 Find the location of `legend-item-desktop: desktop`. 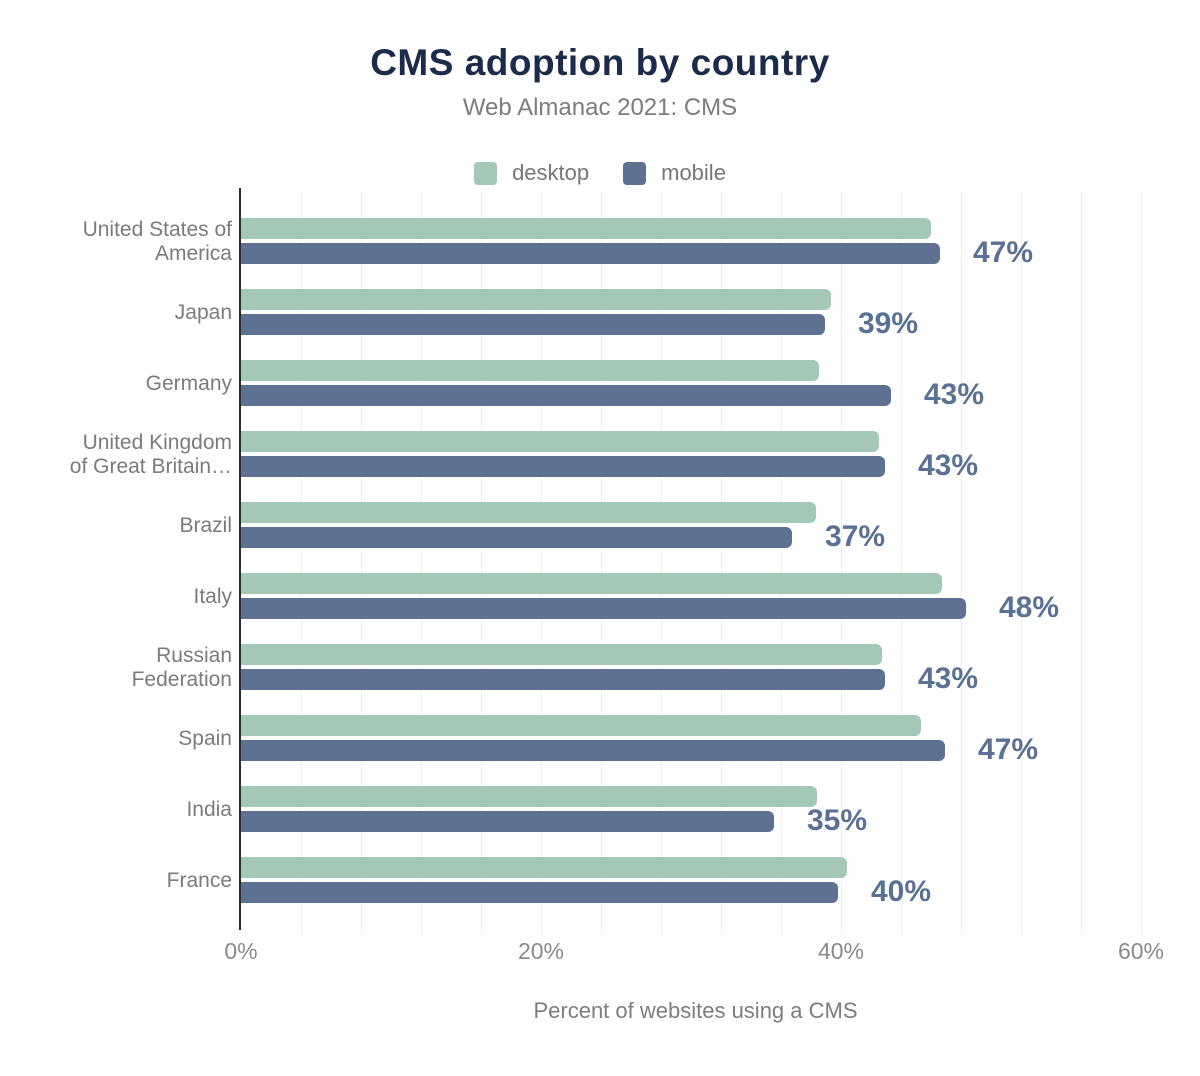

legend-item-desktop: desktop is located at coordinates (531, 173).